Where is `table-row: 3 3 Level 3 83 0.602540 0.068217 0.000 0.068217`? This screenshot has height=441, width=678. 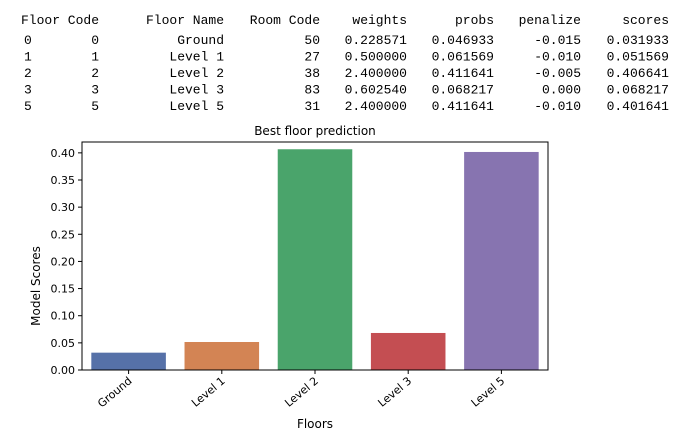
table-row: 3 3 Level 3 83 0.602540 0.068217 0.000 0.068217 is located at coordinates (346, 90).